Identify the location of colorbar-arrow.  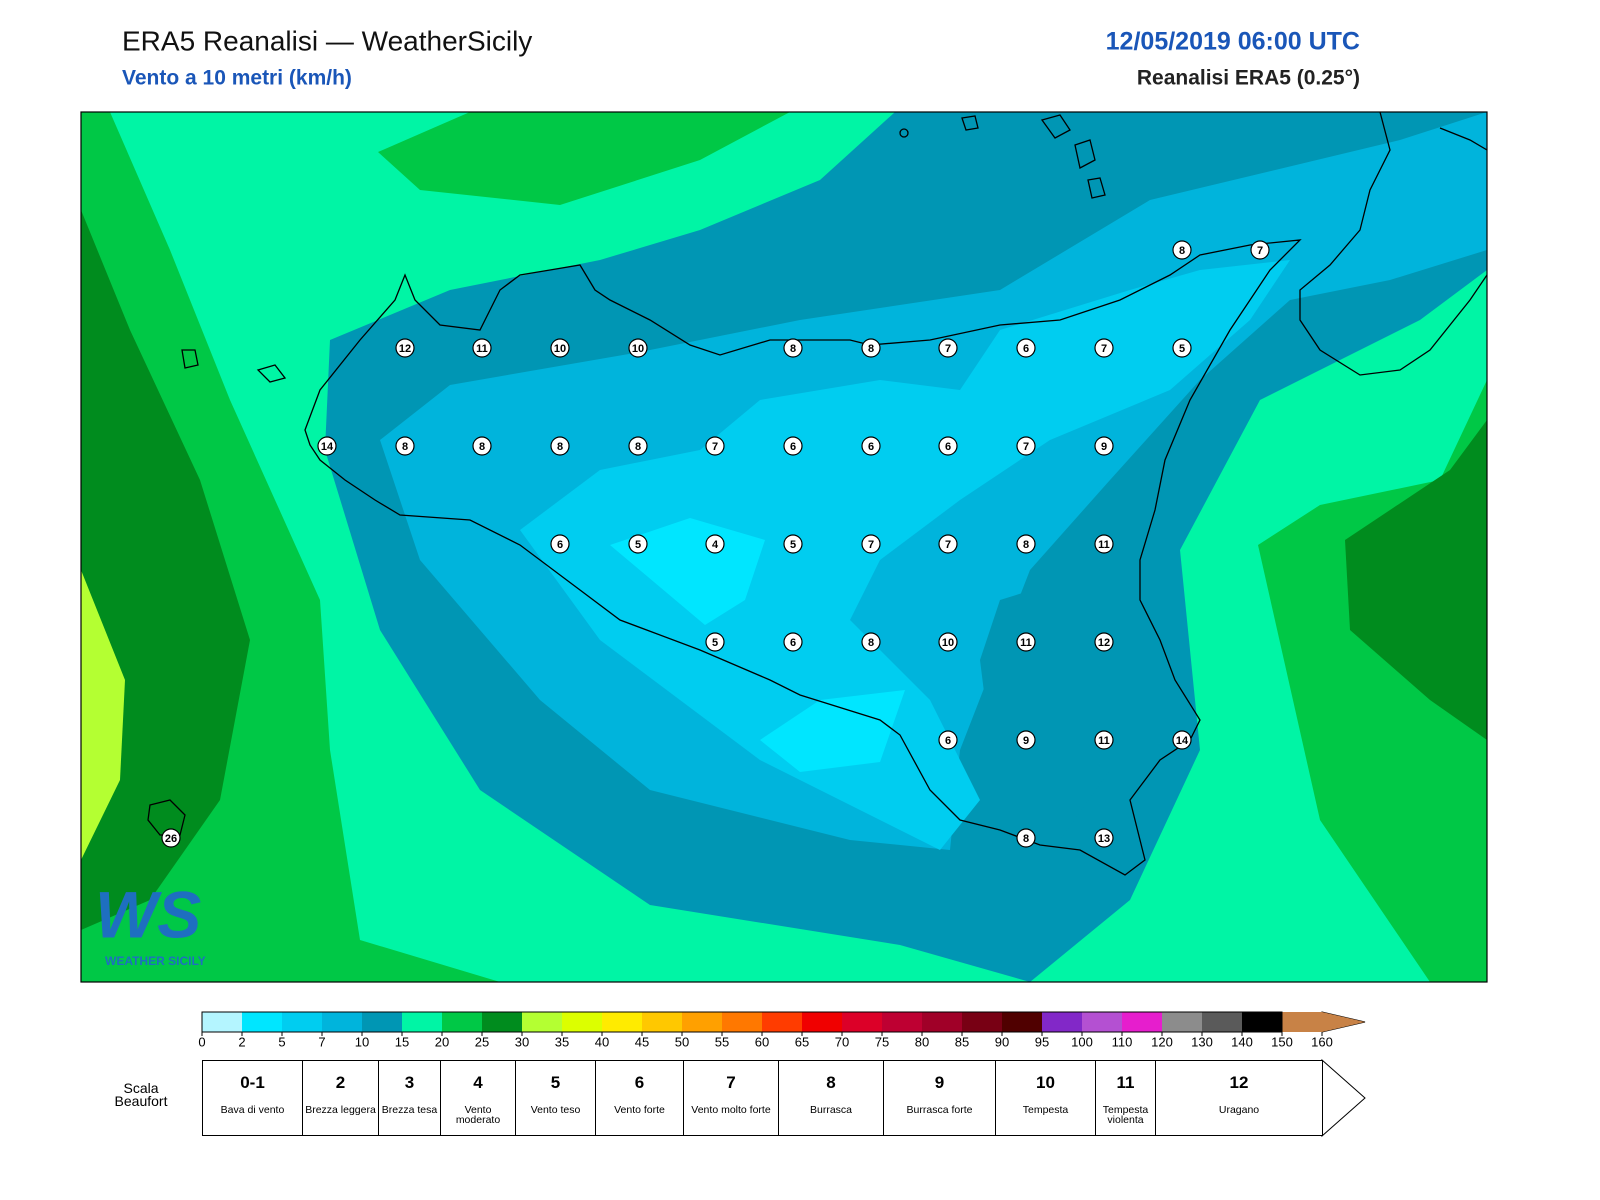
(1323, 1022).